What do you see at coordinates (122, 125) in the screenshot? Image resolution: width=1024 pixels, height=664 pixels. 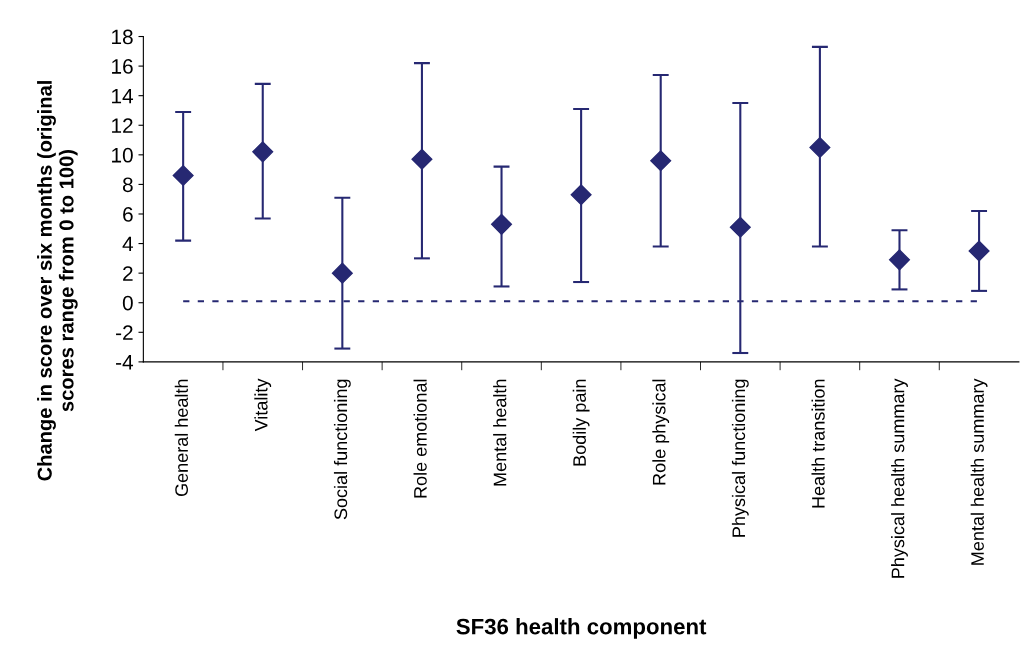 I see `y-tick-label: 12` at bounding box center [122, 125].